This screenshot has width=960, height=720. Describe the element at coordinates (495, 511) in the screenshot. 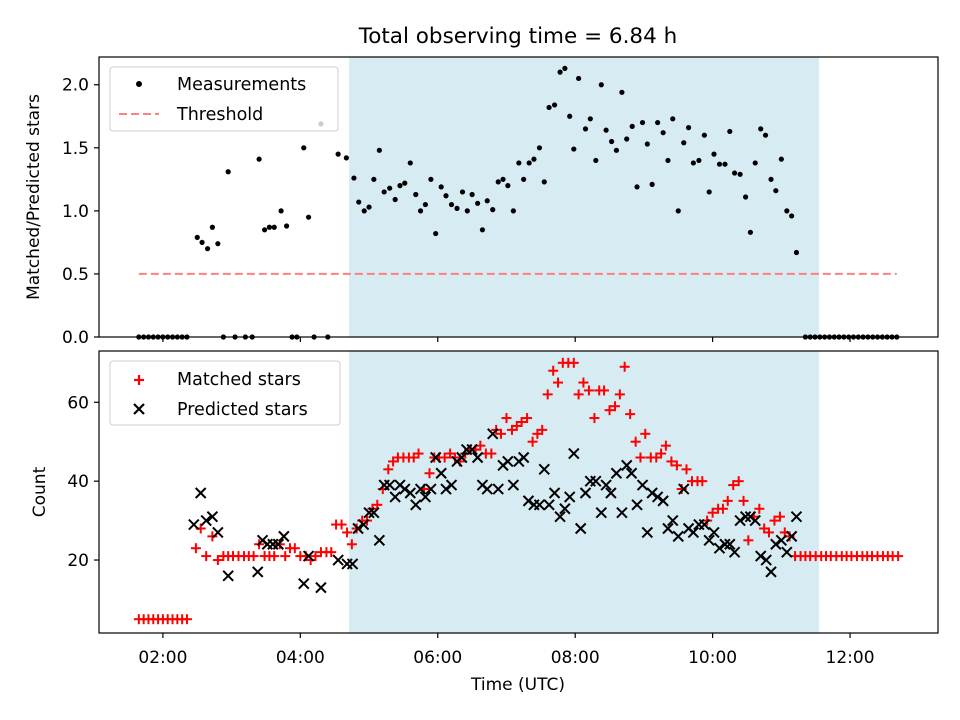

I see `predicted-stars-points` at that location.